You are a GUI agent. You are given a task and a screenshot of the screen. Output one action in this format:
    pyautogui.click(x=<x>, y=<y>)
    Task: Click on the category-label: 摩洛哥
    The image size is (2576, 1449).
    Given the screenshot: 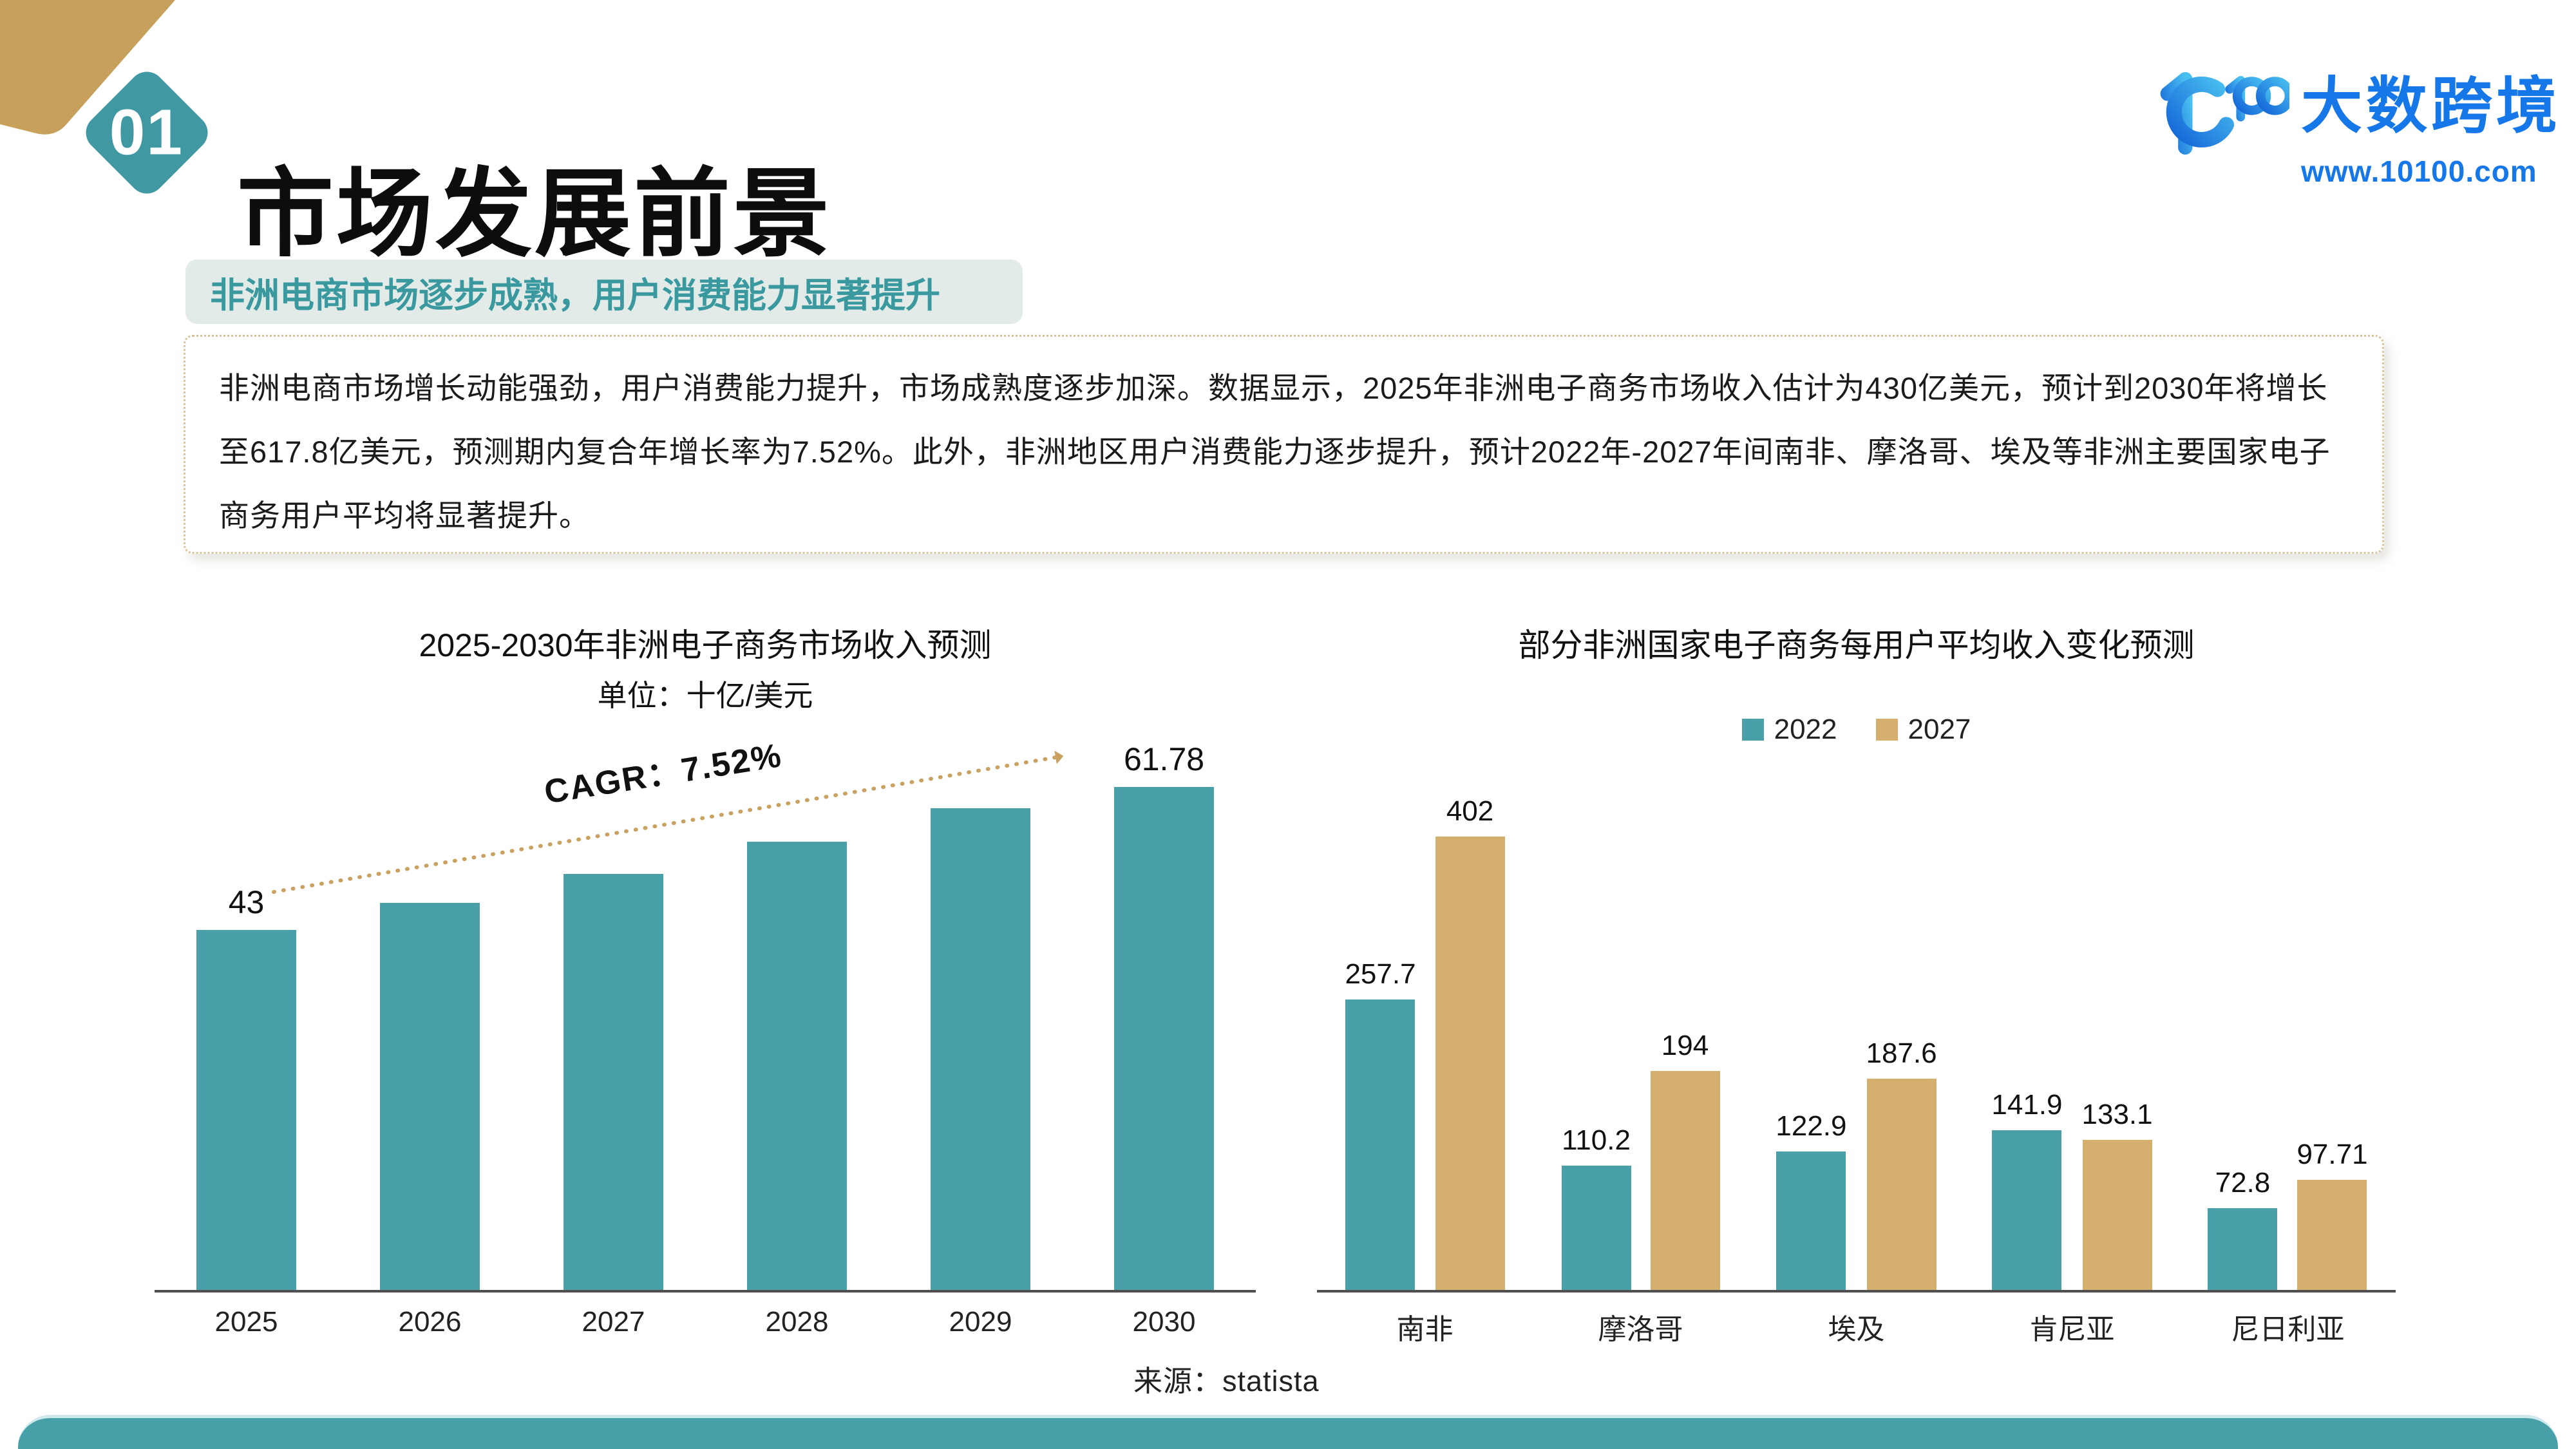 What is the action you would take?
    pyautogui.click(x=1640, y=1329)
    